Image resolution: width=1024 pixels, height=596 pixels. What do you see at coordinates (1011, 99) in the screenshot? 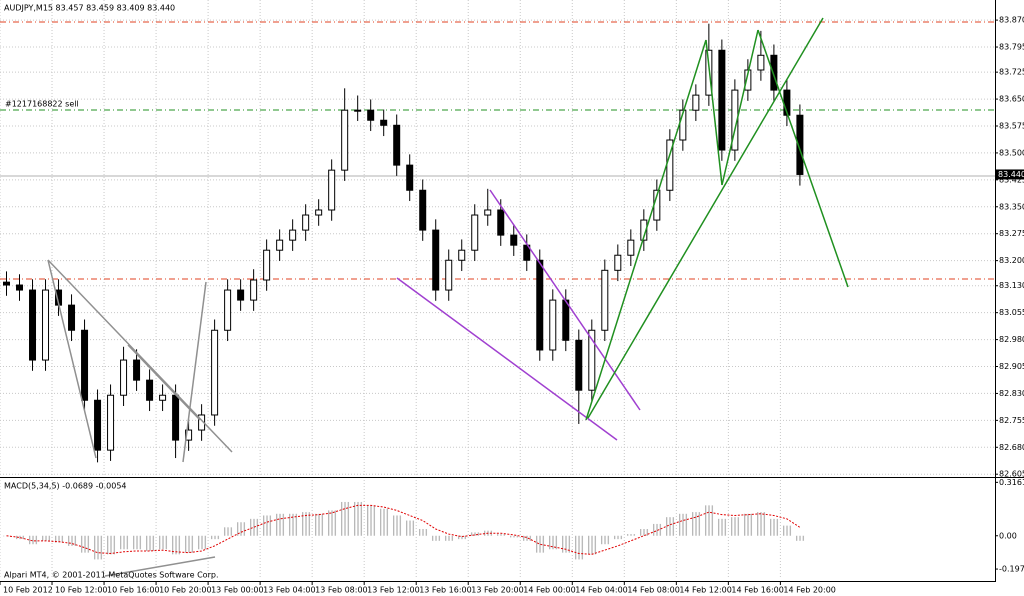
I see `y-tick-label: 83.650` at bounding box center [1011, 99].